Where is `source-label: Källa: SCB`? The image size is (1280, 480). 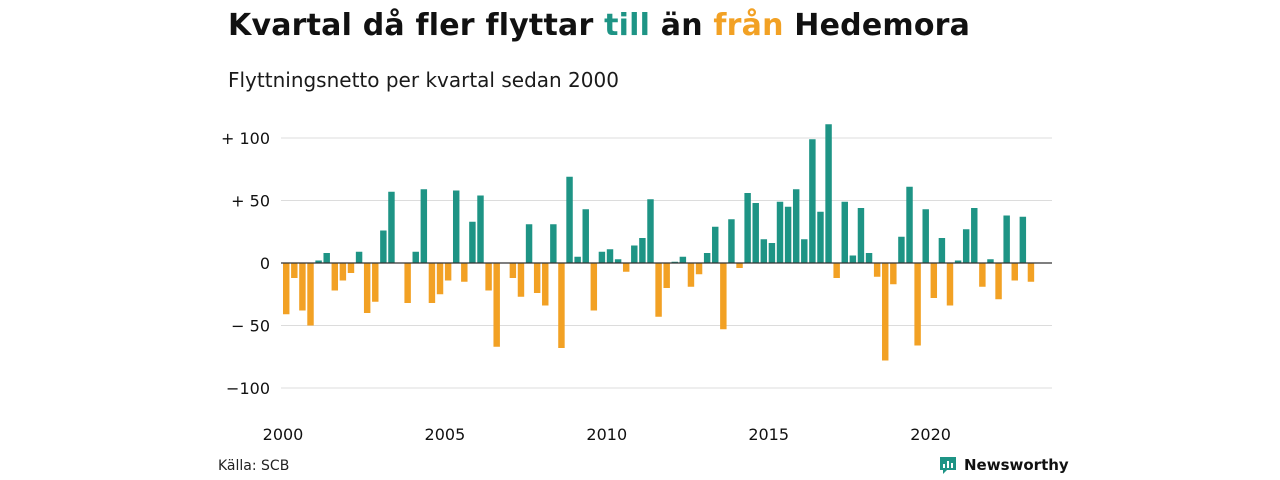
source-label: Källa: SCB is located at coordinates (254, 466).